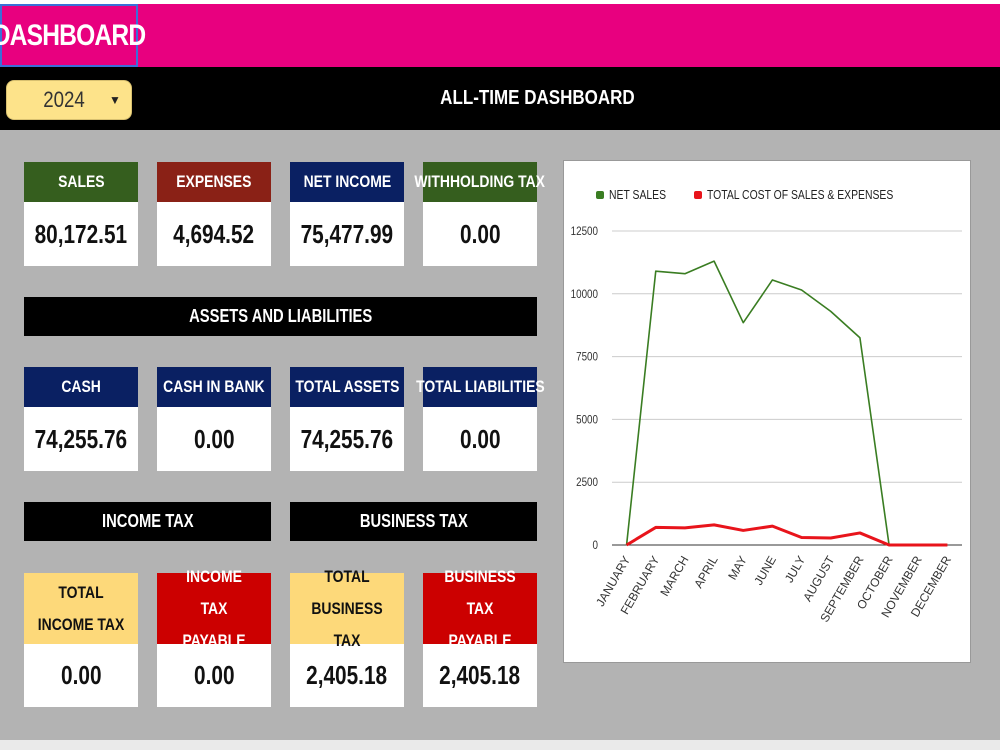 The image size is (1000, 750). I want to click on cash-card: CASH 74,255.76, so click(81, 419).